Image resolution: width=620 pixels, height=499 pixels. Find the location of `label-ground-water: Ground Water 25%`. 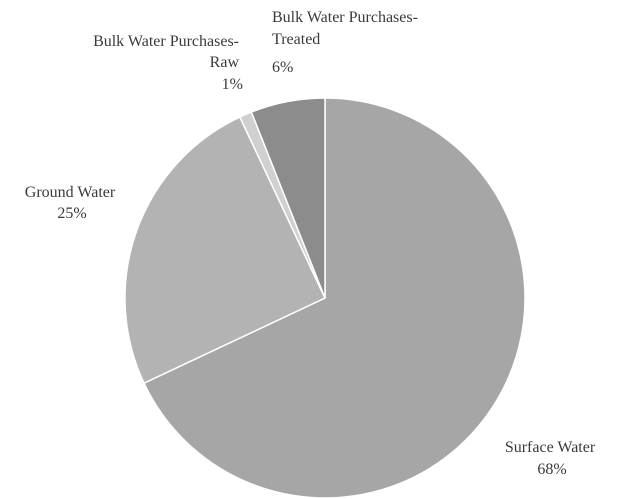

label-ground-water: Ground Water 25% is located at coordinates (72, 203).